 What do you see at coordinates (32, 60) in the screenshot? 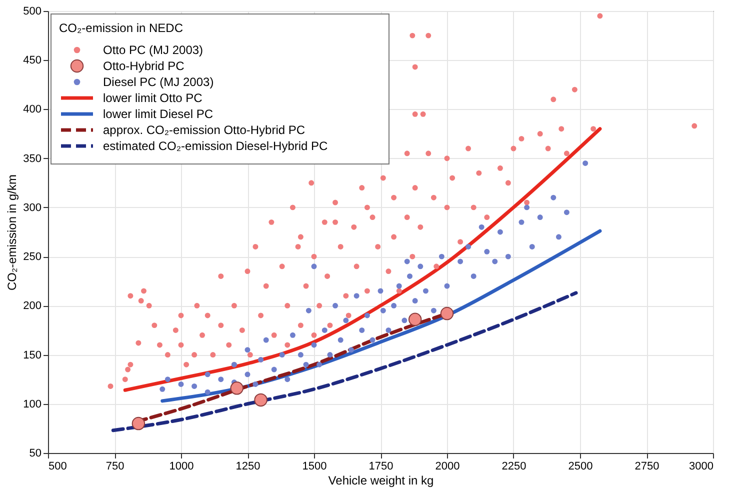
I see `y-tick-label: 450` at bounding box center [32, 60].